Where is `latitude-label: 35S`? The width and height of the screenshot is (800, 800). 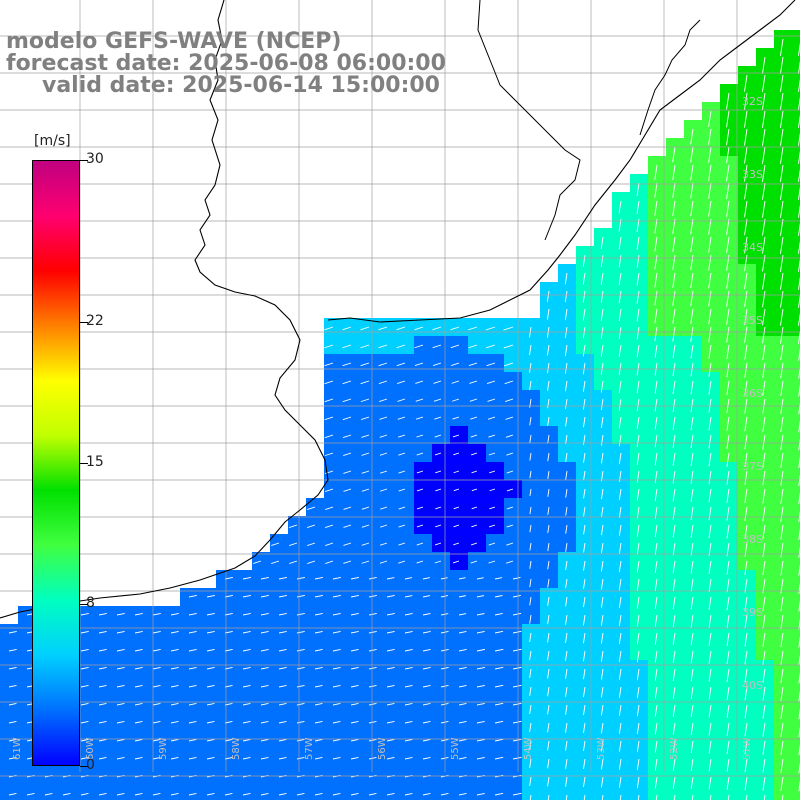 latitude-label: 35S is located at coordinates (752, 320).